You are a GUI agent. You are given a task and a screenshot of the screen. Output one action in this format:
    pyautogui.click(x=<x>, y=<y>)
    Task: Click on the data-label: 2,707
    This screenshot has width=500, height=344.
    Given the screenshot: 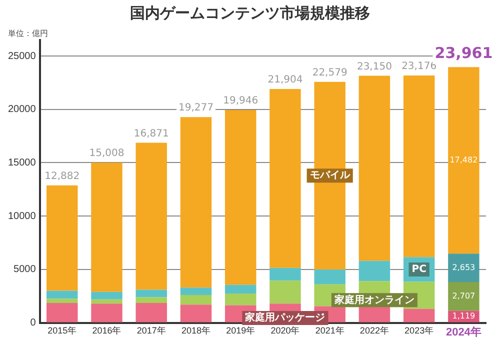 What is the action you would take?
    pyautogui.click(x=464, y=295)
    